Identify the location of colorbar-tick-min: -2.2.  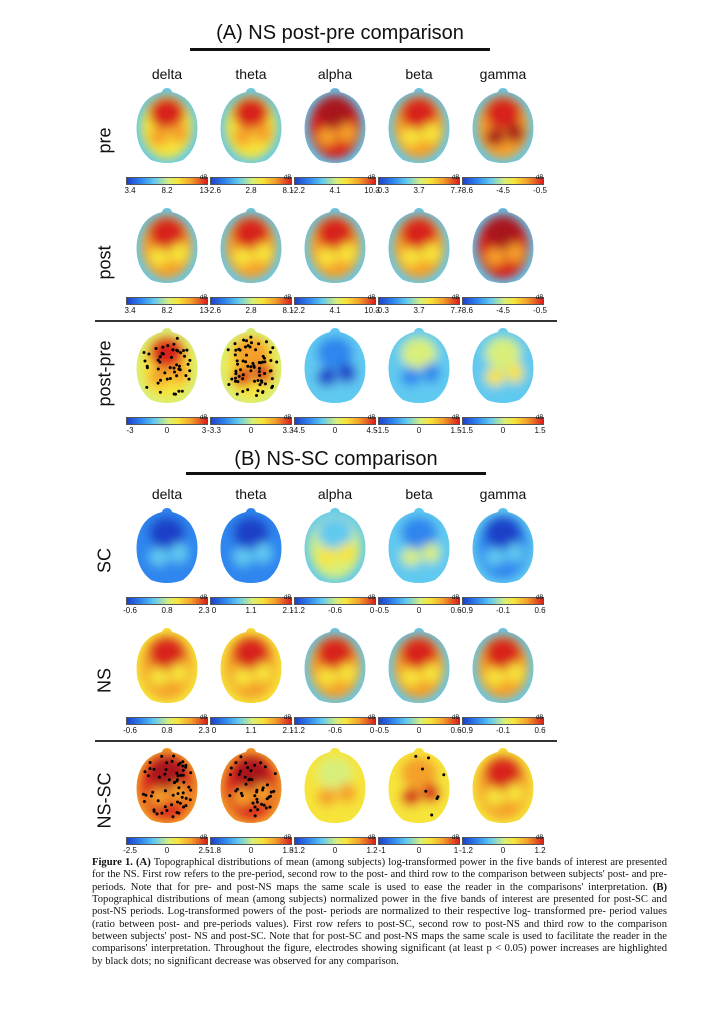
(298, 190).